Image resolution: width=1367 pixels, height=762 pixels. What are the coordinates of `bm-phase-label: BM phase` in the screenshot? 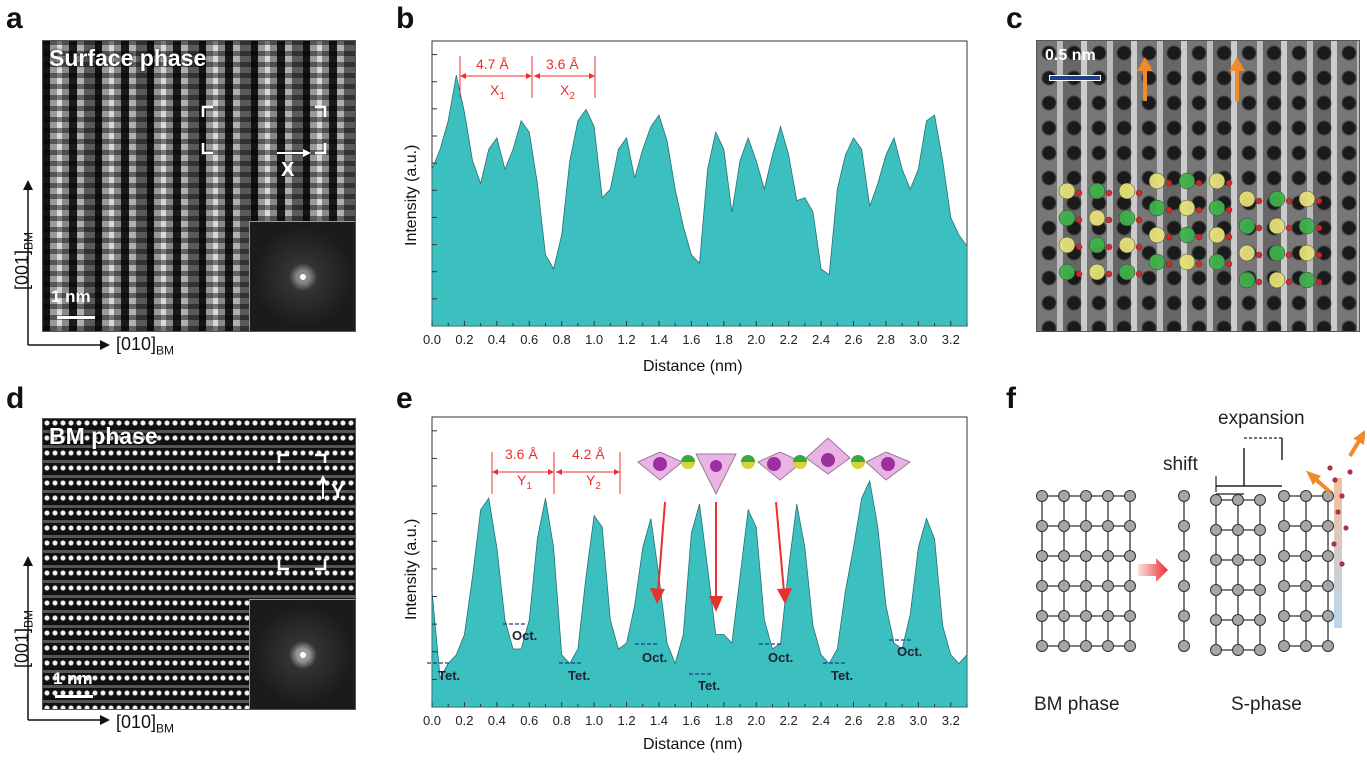 It's located at (1077, 704).